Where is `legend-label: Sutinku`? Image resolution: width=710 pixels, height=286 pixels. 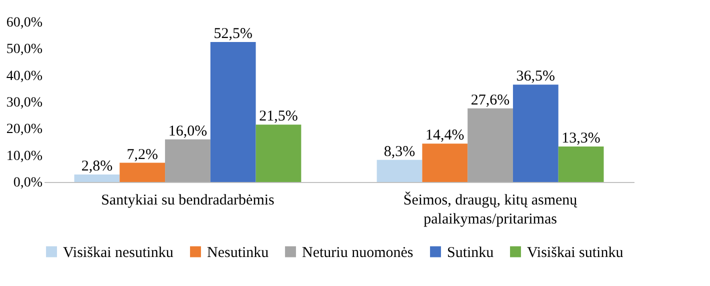
legend-label: Sutinku is located at coordinates (470, 252).